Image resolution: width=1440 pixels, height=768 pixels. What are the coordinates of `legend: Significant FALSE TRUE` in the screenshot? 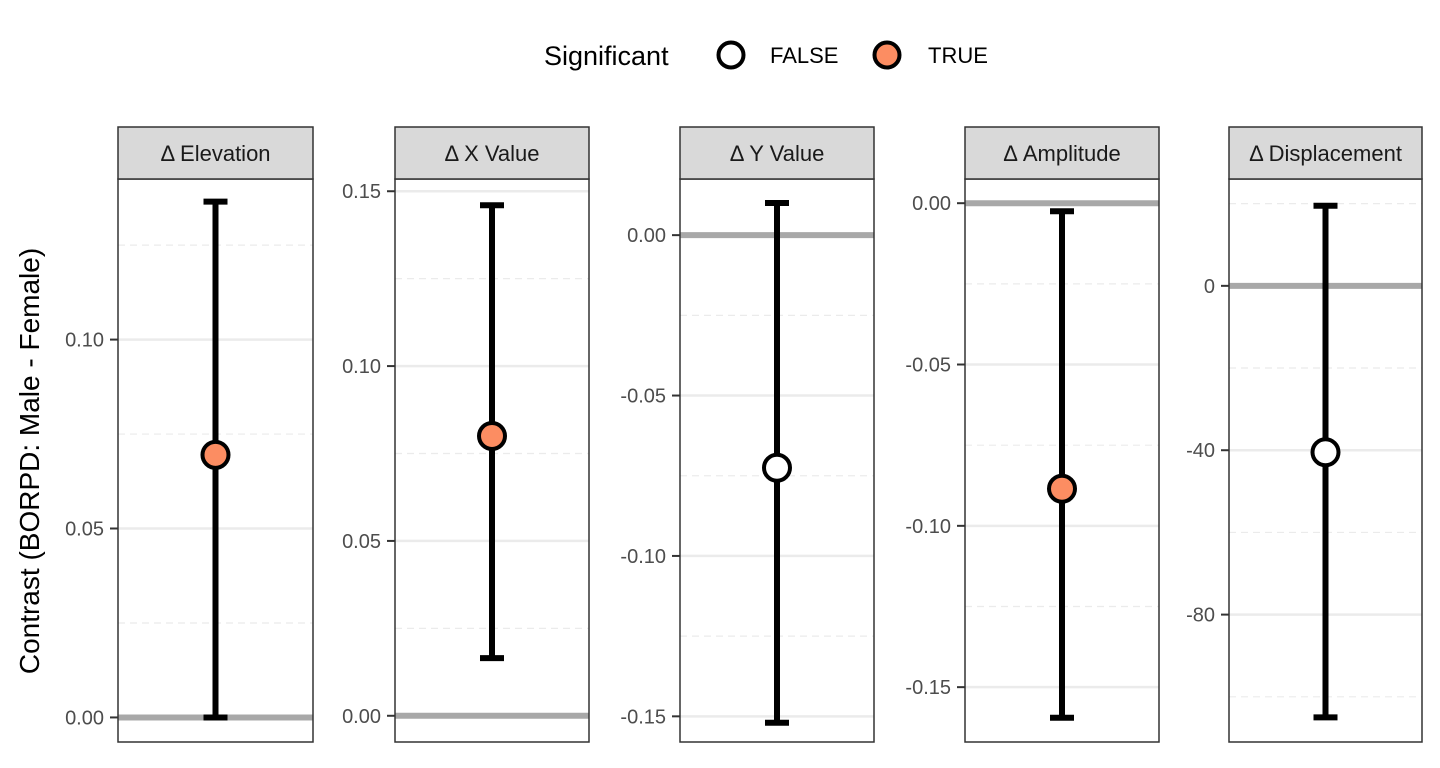 It's located at (766, 55).